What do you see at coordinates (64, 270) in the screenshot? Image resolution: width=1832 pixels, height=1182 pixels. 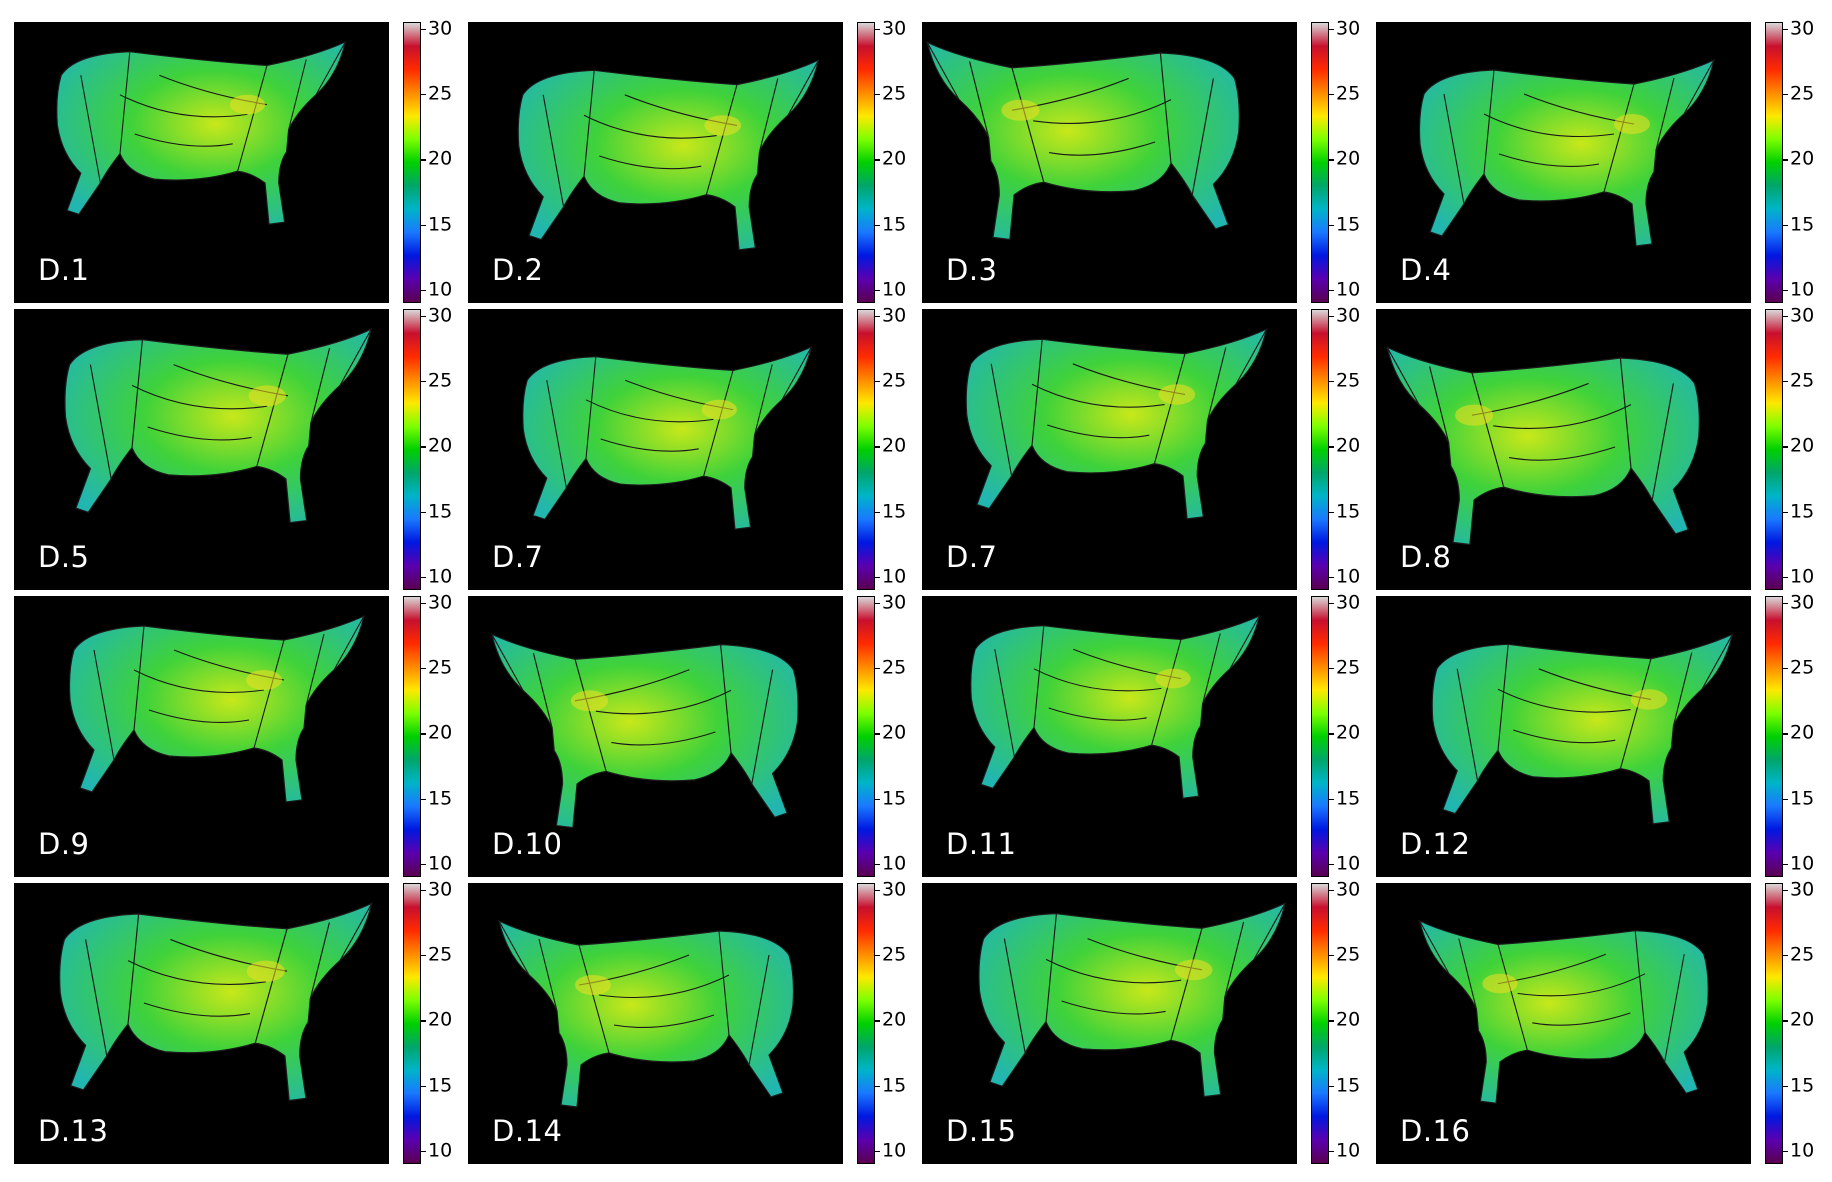 I see `panel-label: D.1` at bounding box center [64, 270].